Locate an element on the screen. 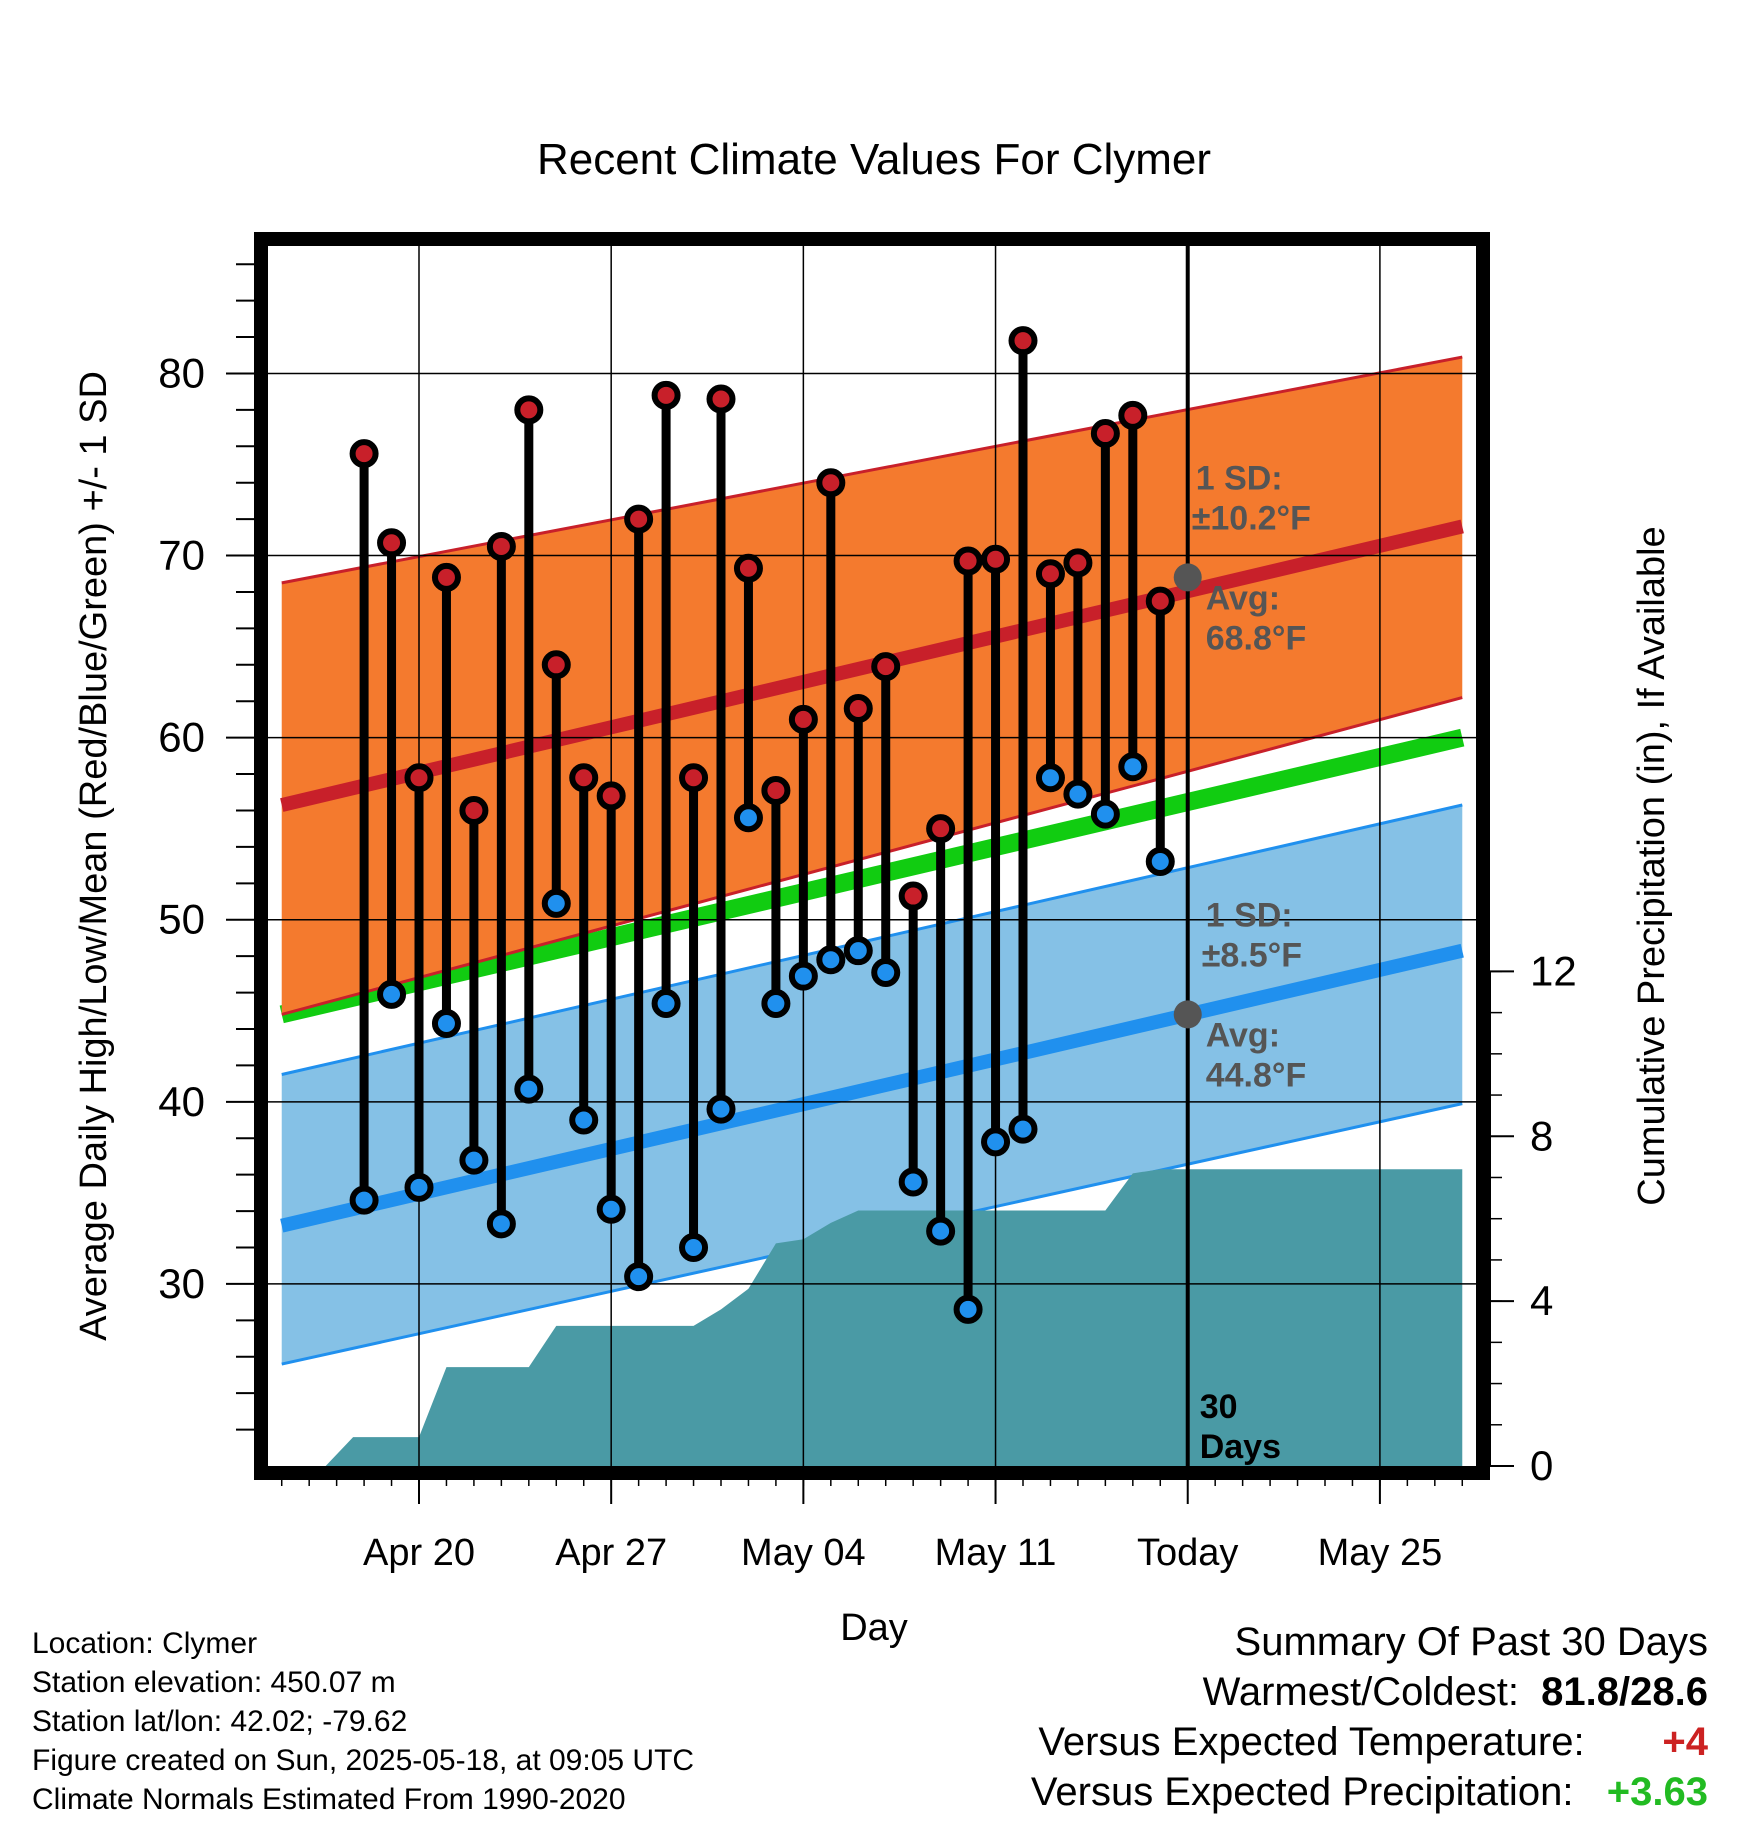 The image size is (1748, 1828). y-tick-label: 40 is located at coordinates (181, 1101).